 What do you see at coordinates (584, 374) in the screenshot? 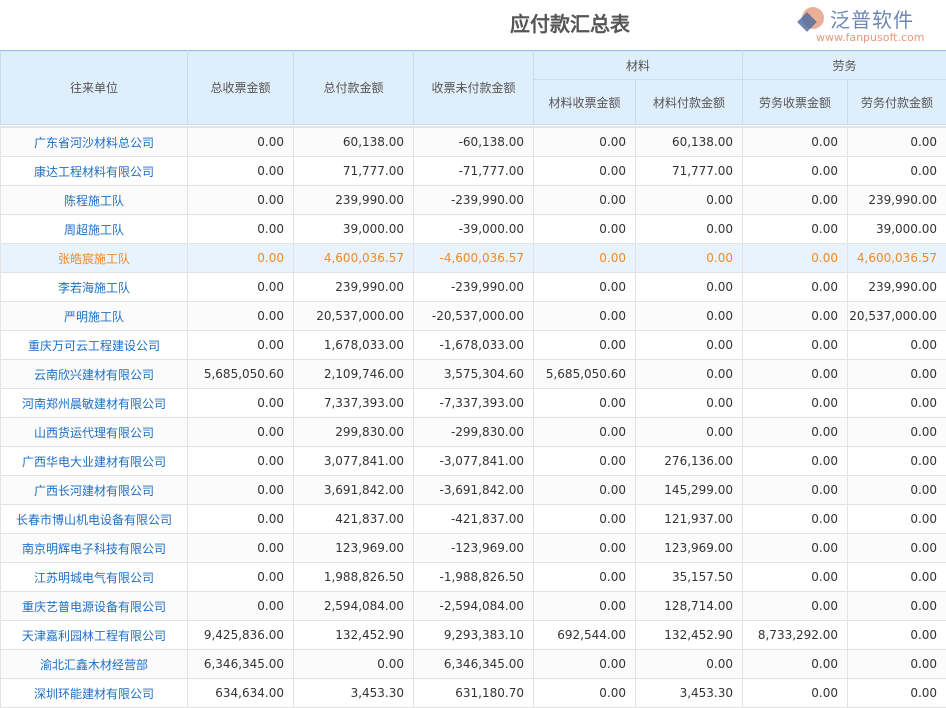
I see `cell-material-invoice: 5,685,050.60` at bounding box center [584, 374].